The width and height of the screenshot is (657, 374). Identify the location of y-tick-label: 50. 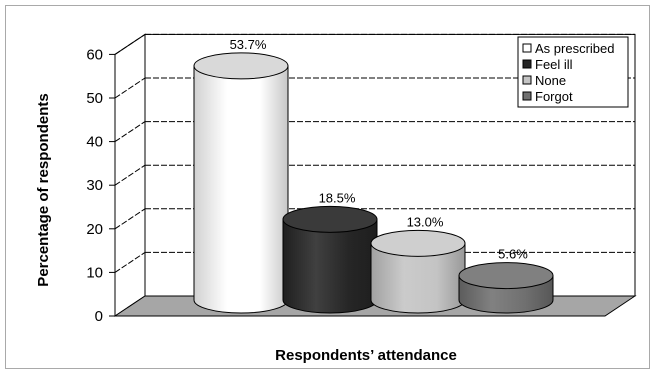
(94, 98).